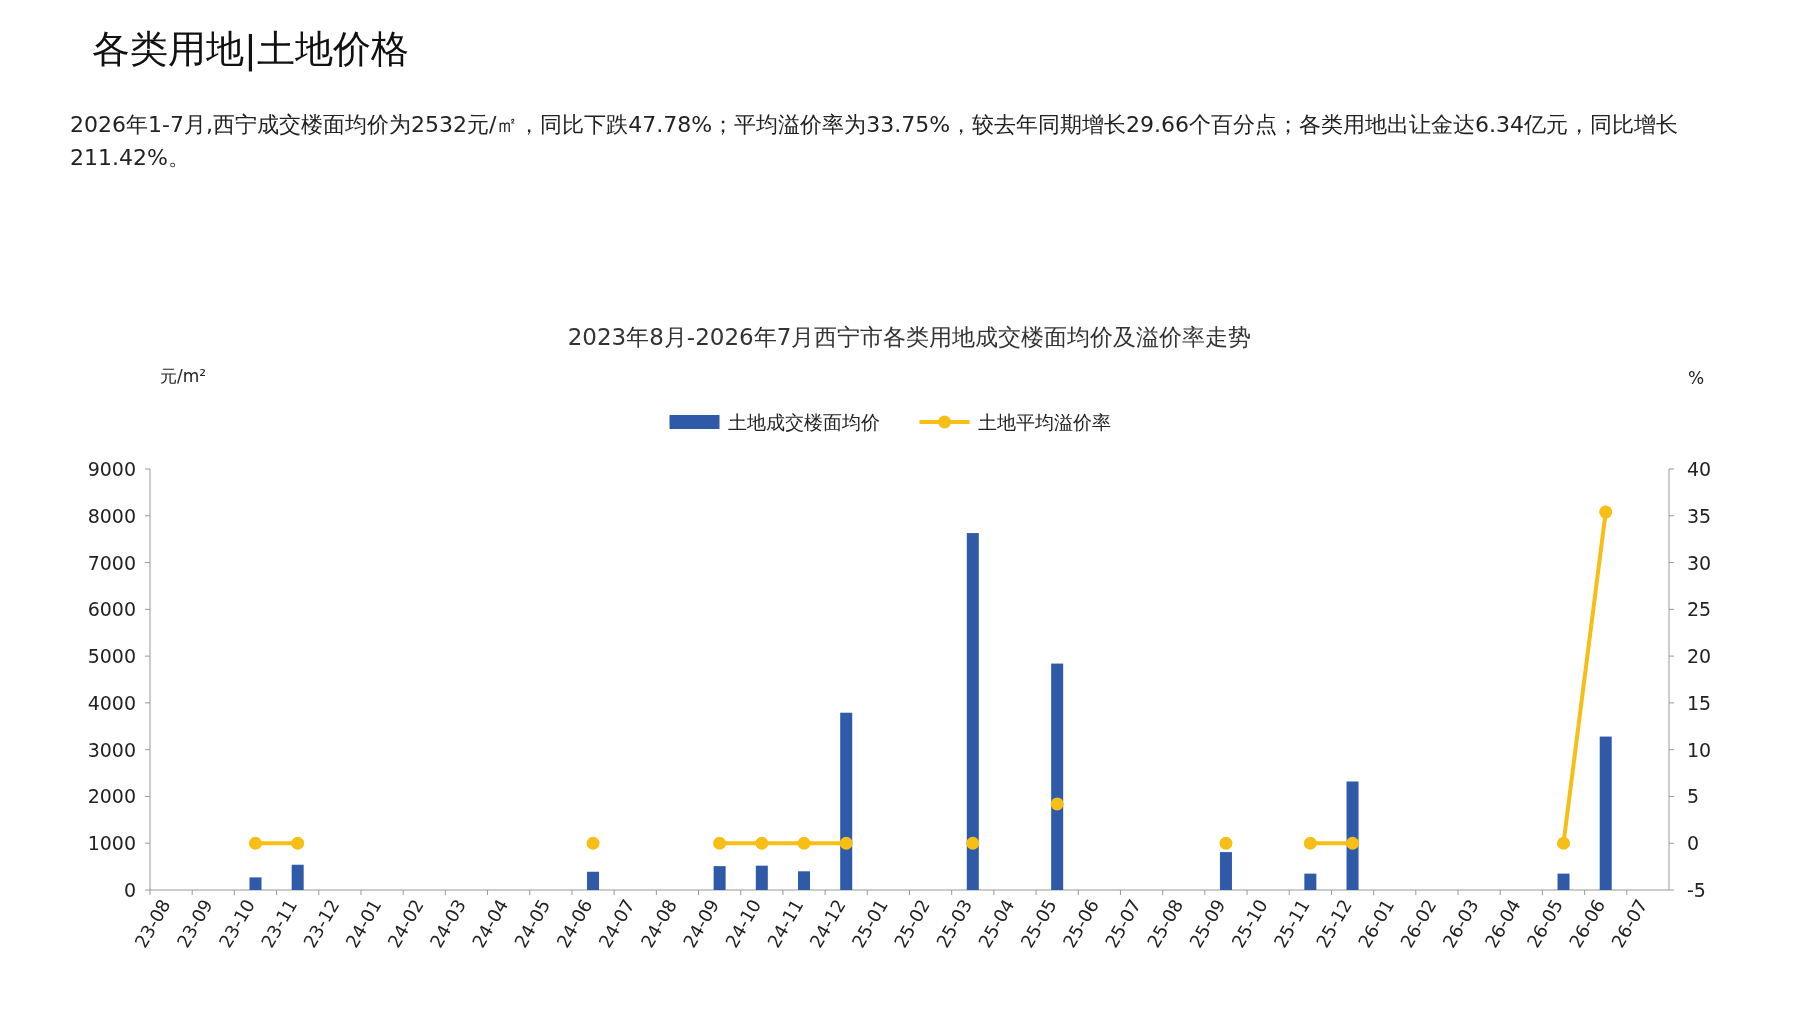  I want to click on legend-label: 土地平均溢价率, so click(1044, 422).